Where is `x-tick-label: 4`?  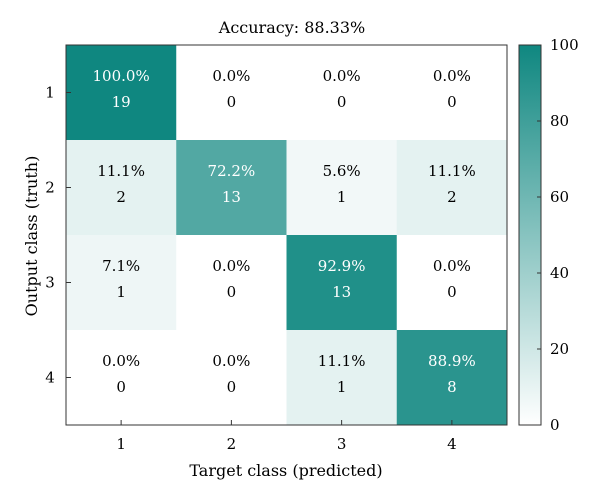
x-tick-label: 4 is located at coordinates (452, 444).